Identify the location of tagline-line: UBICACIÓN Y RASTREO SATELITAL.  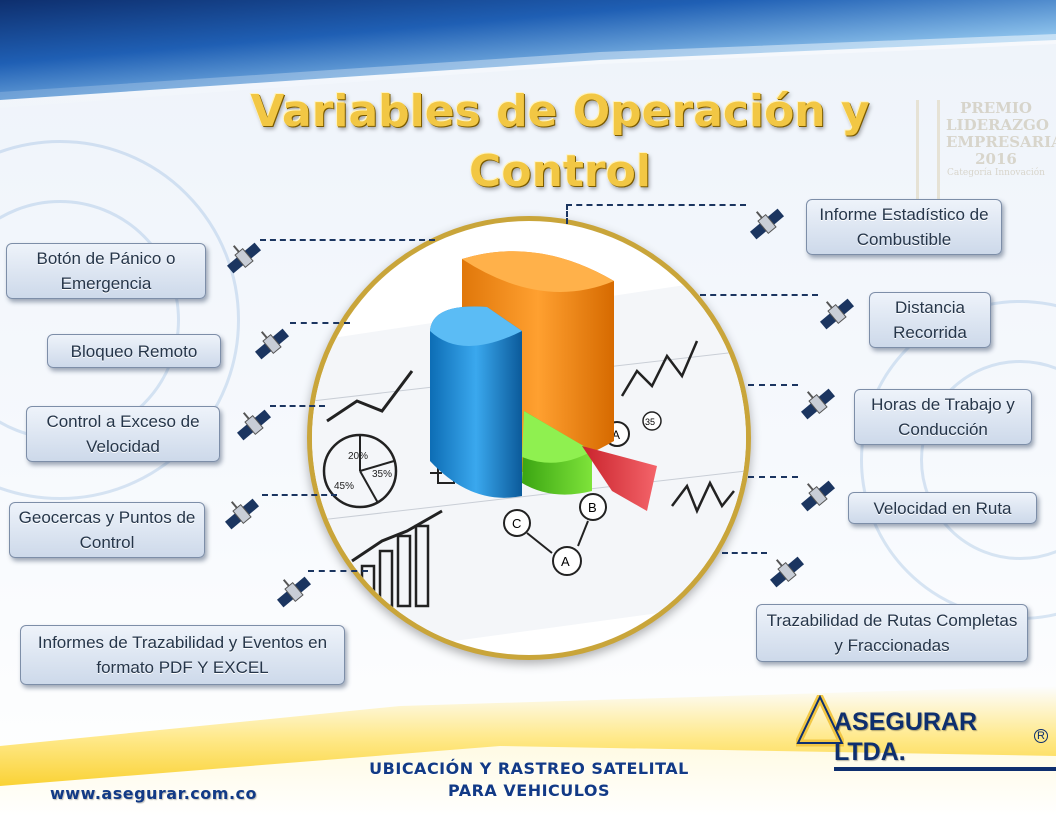
(529, 768).